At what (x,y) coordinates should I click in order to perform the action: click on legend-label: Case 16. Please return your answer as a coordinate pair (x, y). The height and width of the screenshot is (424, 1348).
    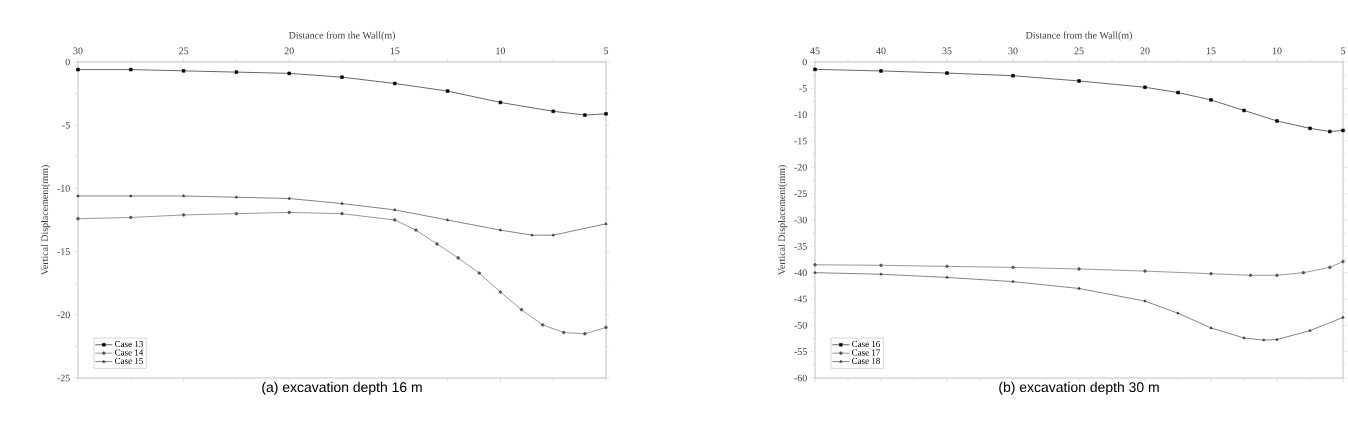
    Looking at the image, I should click on (866, 344).